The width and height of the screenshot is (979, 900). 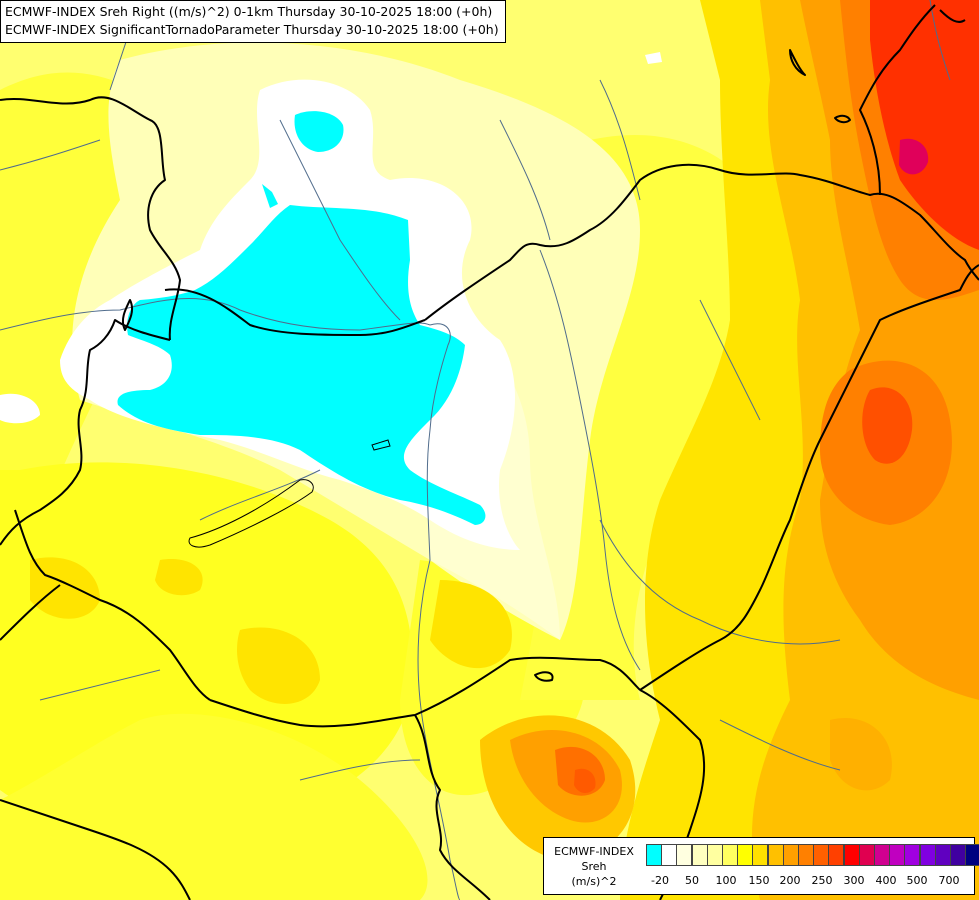 I want to click on legend-tick-label: 100, so click(x=726, y=880).